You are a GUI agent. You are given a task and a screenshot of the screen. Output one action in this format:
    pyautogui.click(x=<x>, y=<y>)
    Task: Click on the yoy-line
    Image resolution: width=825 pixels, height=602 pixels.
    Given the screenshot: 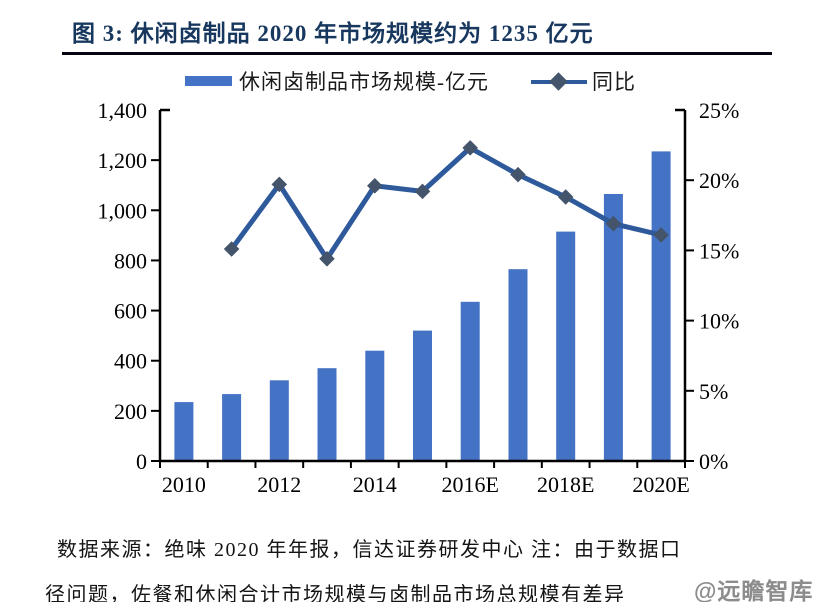 What is the action you would take?
    pyautogui.click(x=446, y=203)
    